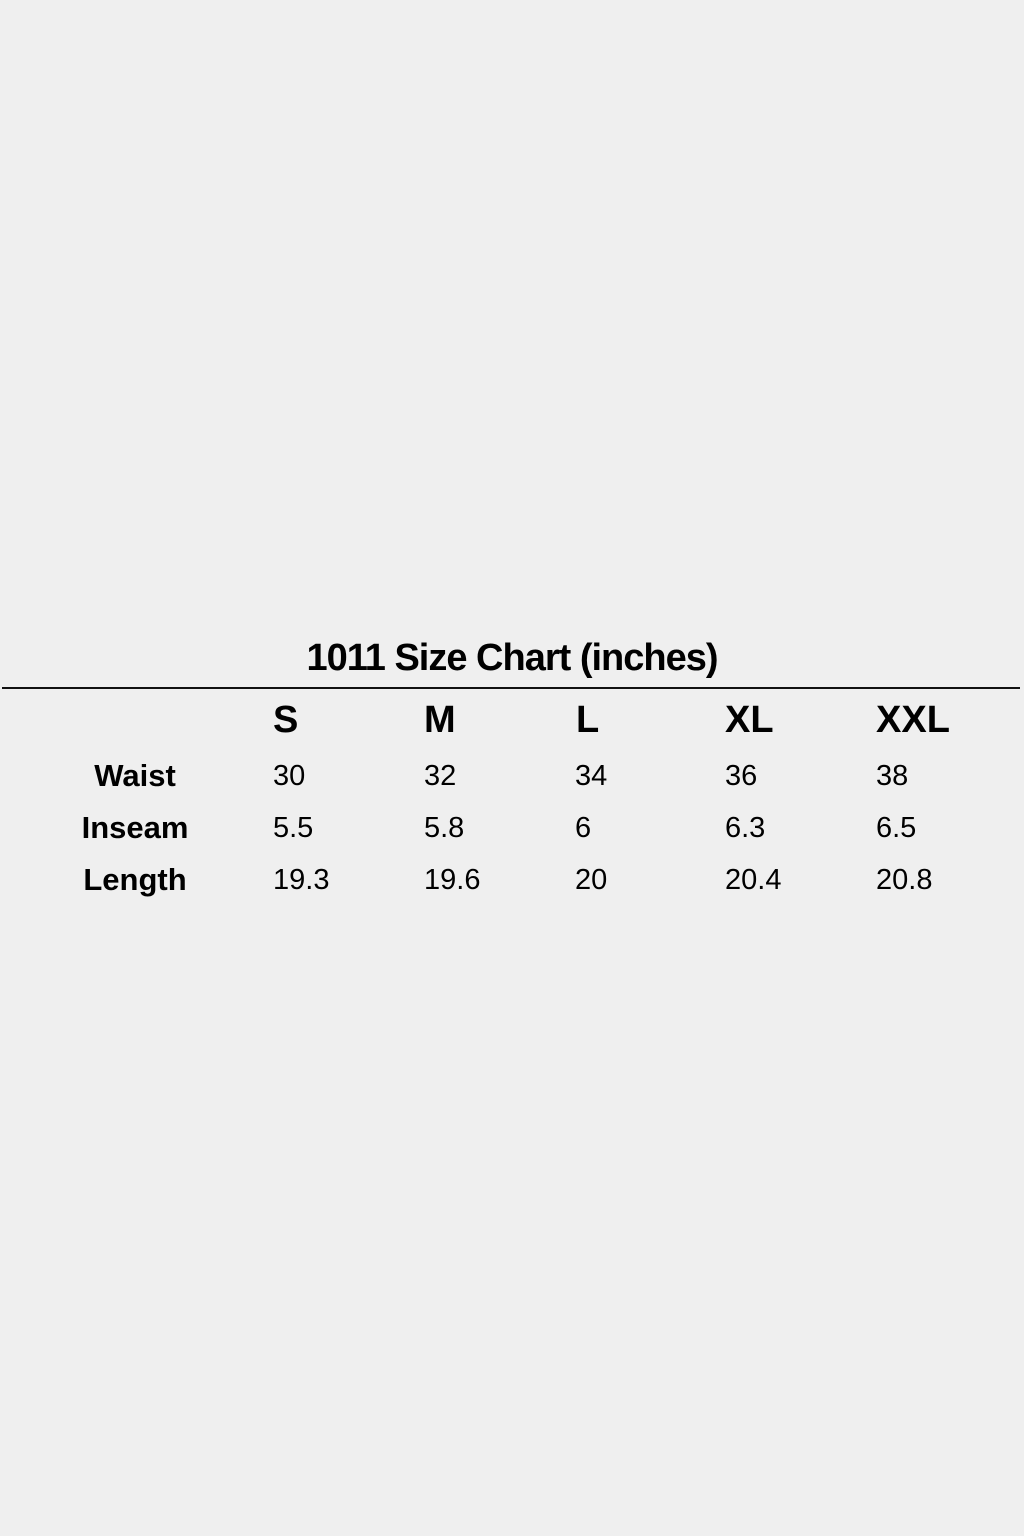 The height and width of the screenshot is (1536, 1024). Describe the element at coordinates (913, 720) in the screenshot. I see `size-header-xxl: XXL` at that location.